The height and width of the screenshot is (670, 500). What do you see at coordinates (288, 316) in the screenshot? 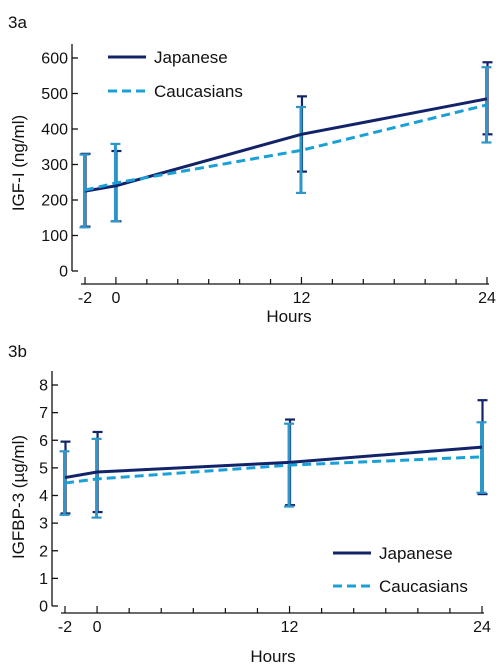
I see `x-axis-title-3a: Hours` at bounding box center [288, 316].